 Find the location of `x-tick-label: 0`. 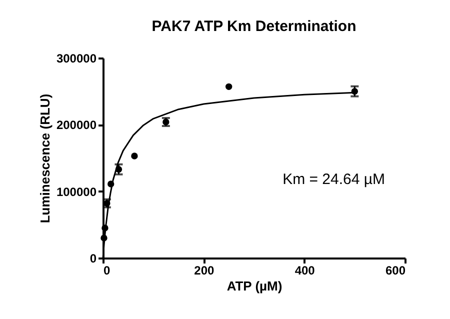

x-tick-label: 0 is located at coordinates (107, 271).